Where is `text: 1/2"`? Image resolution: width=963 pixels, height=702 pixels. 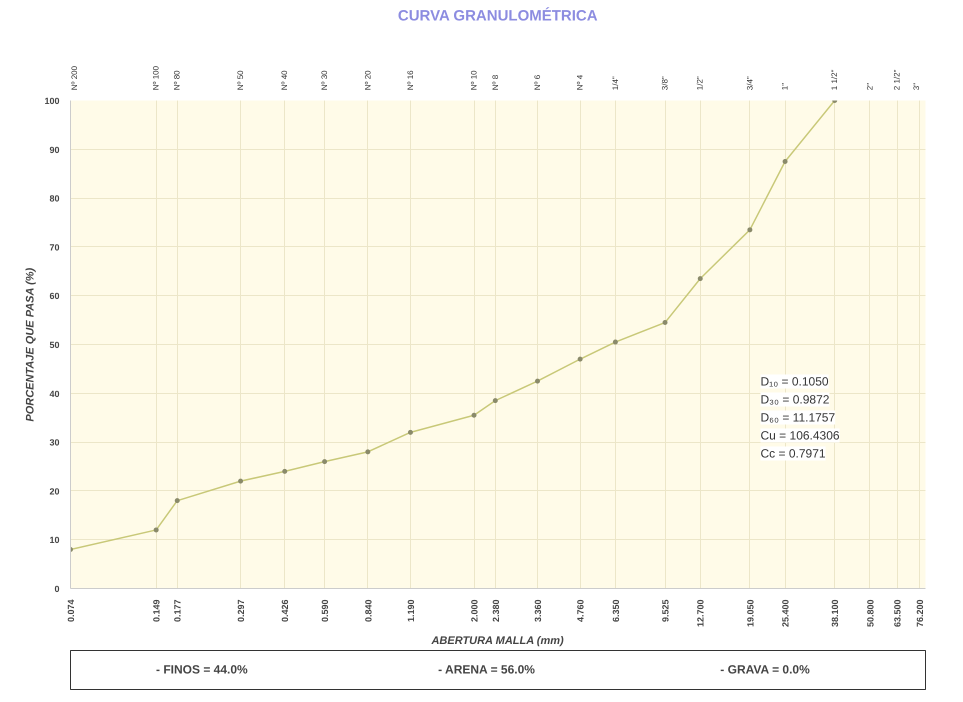
text: 1/2" is located at coordinates (700, 83).